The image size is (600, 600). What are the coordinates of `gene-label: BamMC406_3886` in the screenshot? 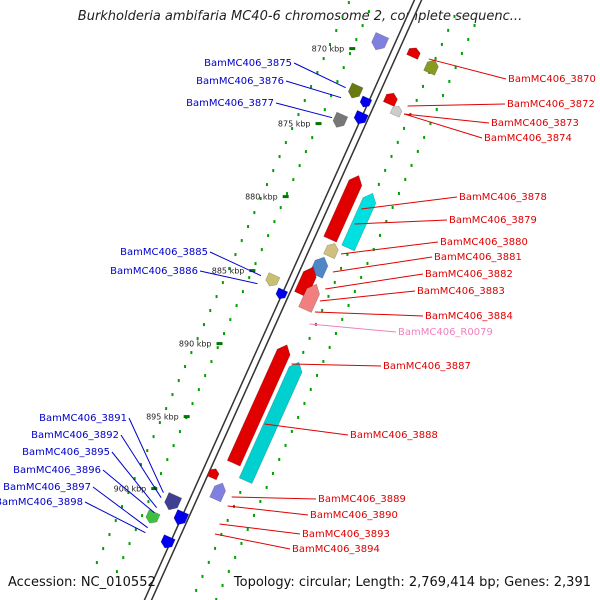 It's located at (154, 271).